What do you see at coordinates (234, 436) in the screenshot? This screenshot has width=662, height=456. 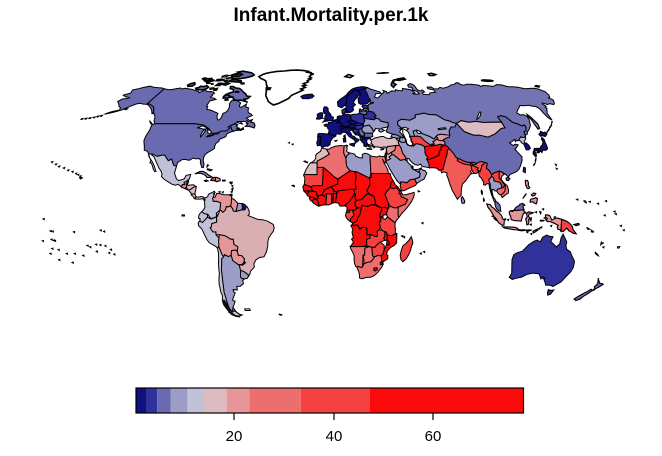 I see `svg-text: 20` at bounding box center [234, 436].